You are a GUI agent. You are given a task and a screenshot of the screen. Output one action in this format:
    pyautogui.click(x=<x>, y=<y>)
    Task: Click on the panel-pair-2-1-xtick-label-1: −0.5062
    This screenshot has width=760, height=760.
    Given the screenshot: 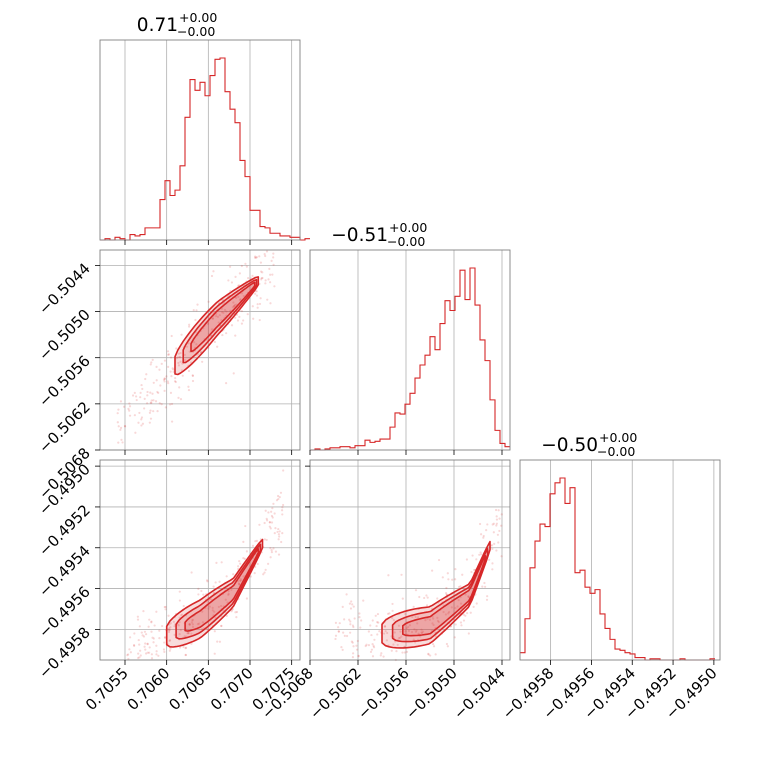 What is the action you would take?
    pyautogui.click(x=335, y=693)
    